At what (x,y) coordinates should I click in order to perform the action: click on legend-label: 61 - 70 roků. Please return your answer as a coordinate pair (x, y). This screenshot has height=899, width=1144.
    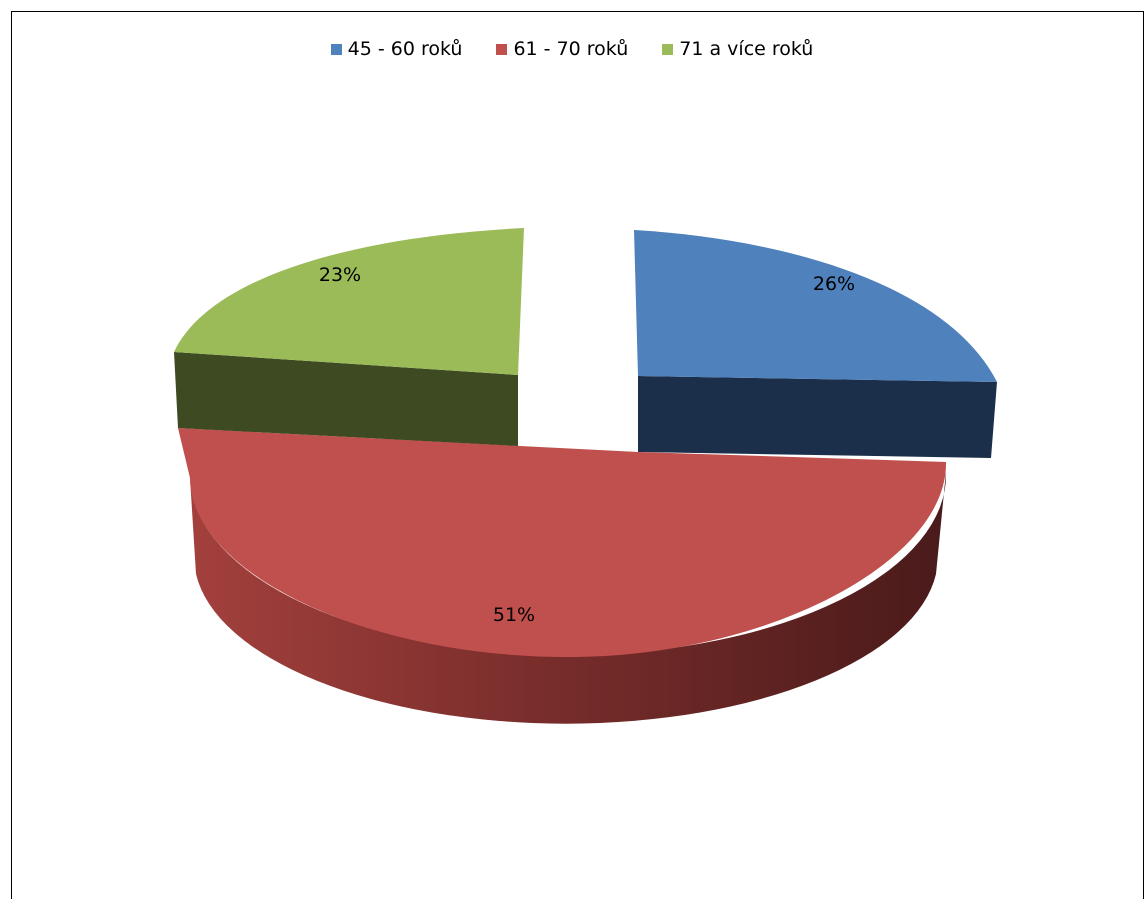
    Looking at the image, I should click on (571, 49).